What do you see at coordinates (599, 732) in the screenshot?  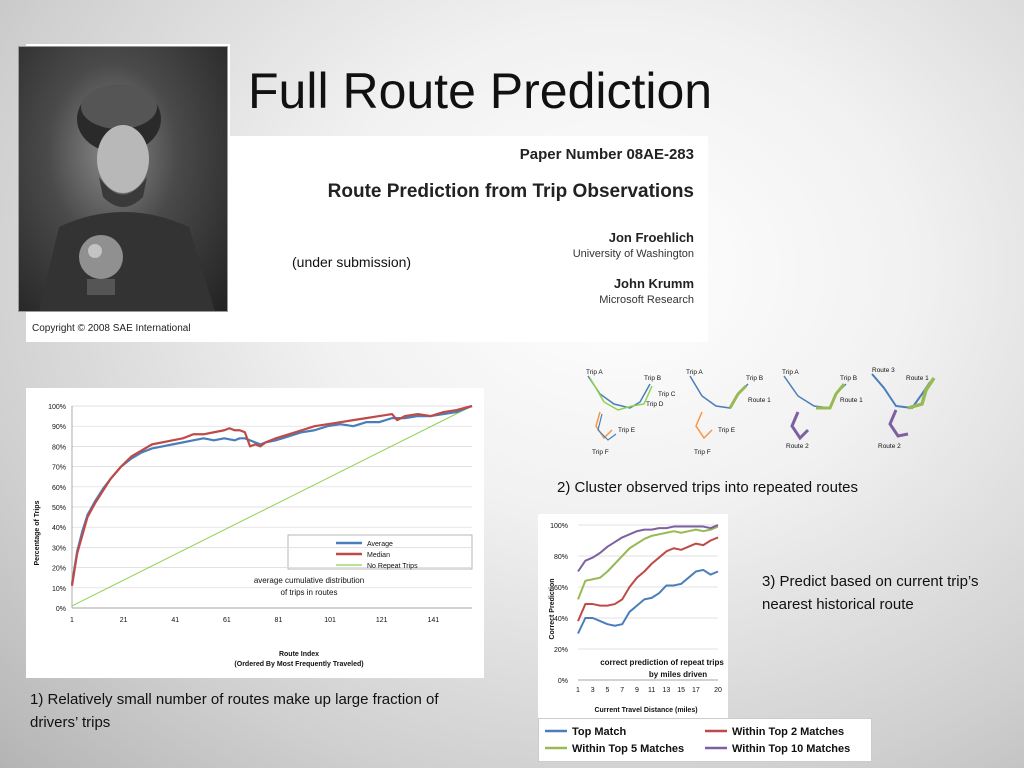 I see `legend-label: Top Match` at bounding box center [599, 732].